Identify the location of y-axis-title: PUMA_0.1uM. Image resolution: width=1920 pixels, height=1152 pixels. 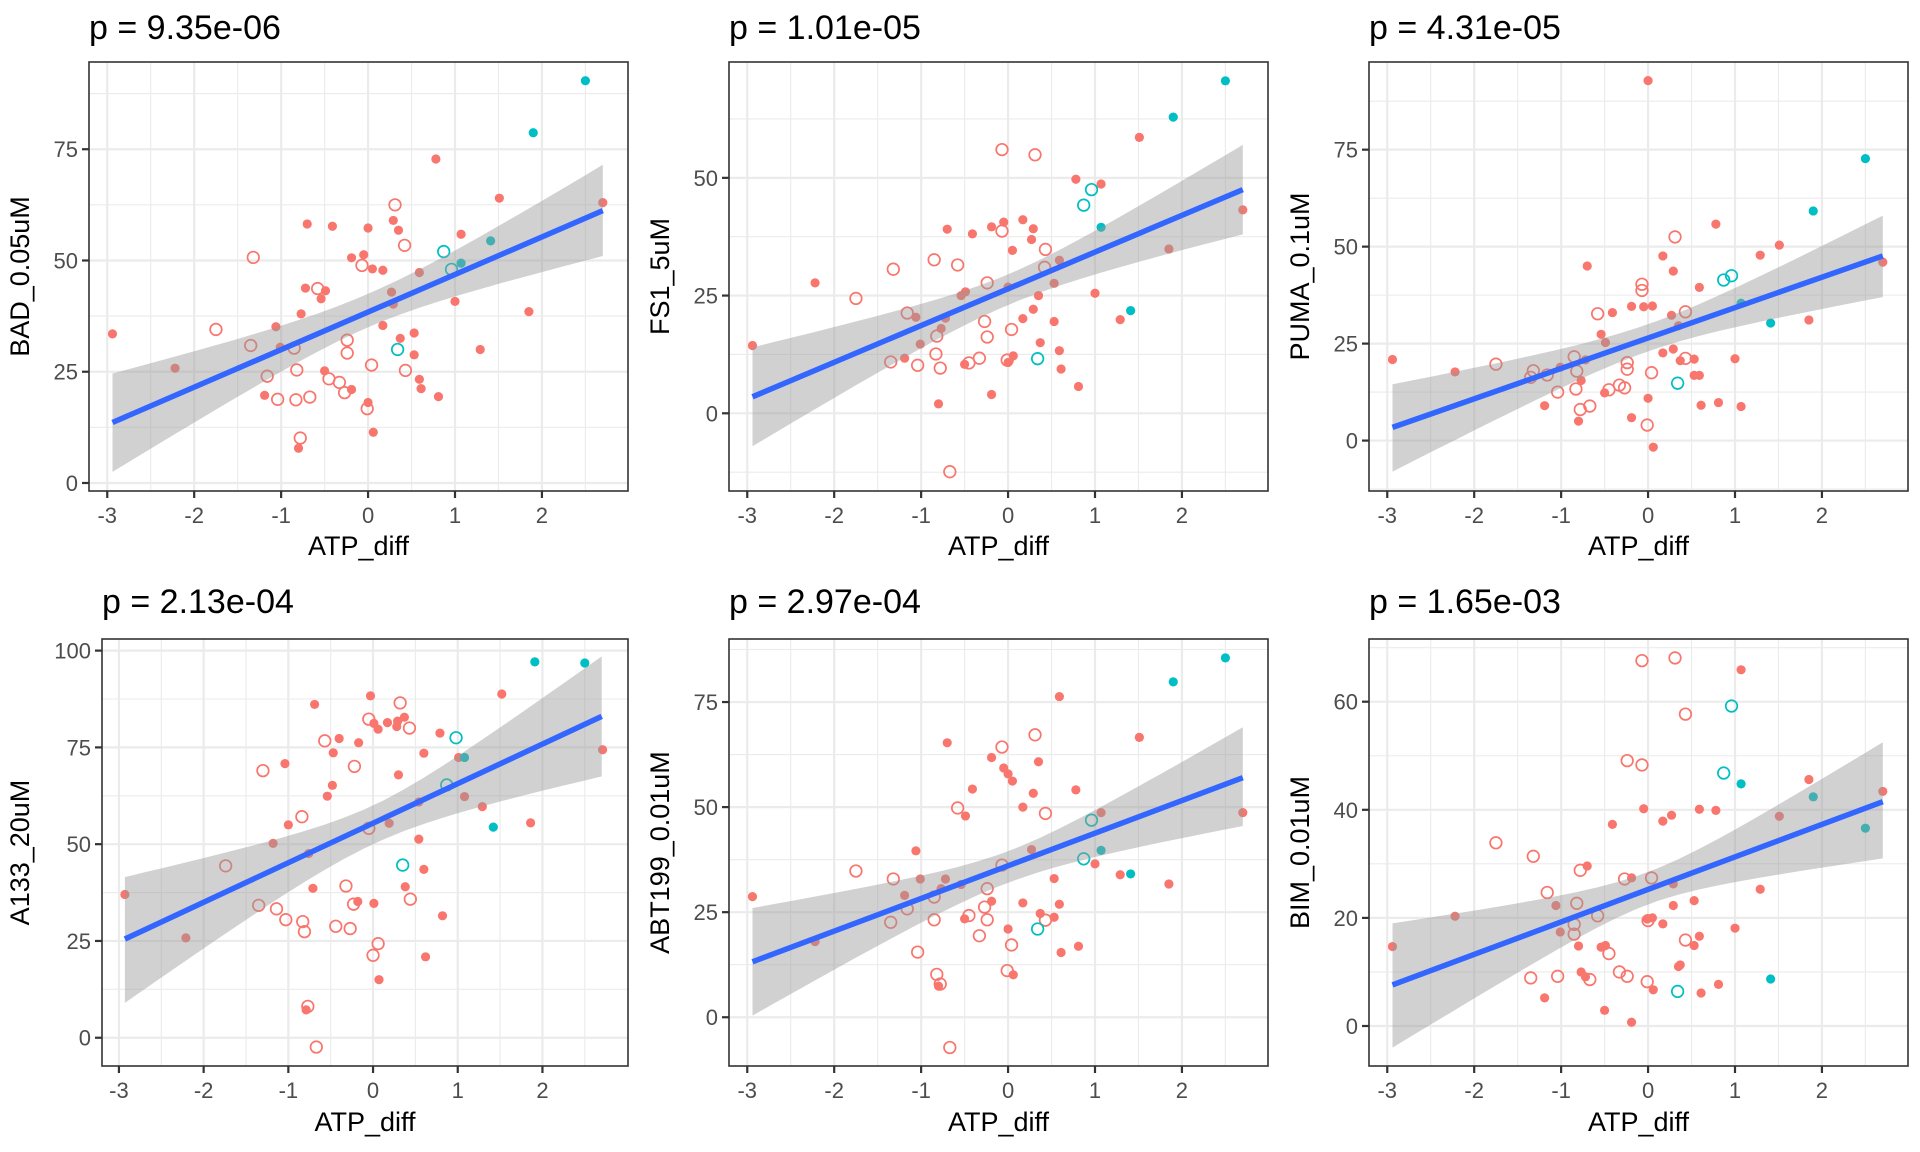
(1300, 276).